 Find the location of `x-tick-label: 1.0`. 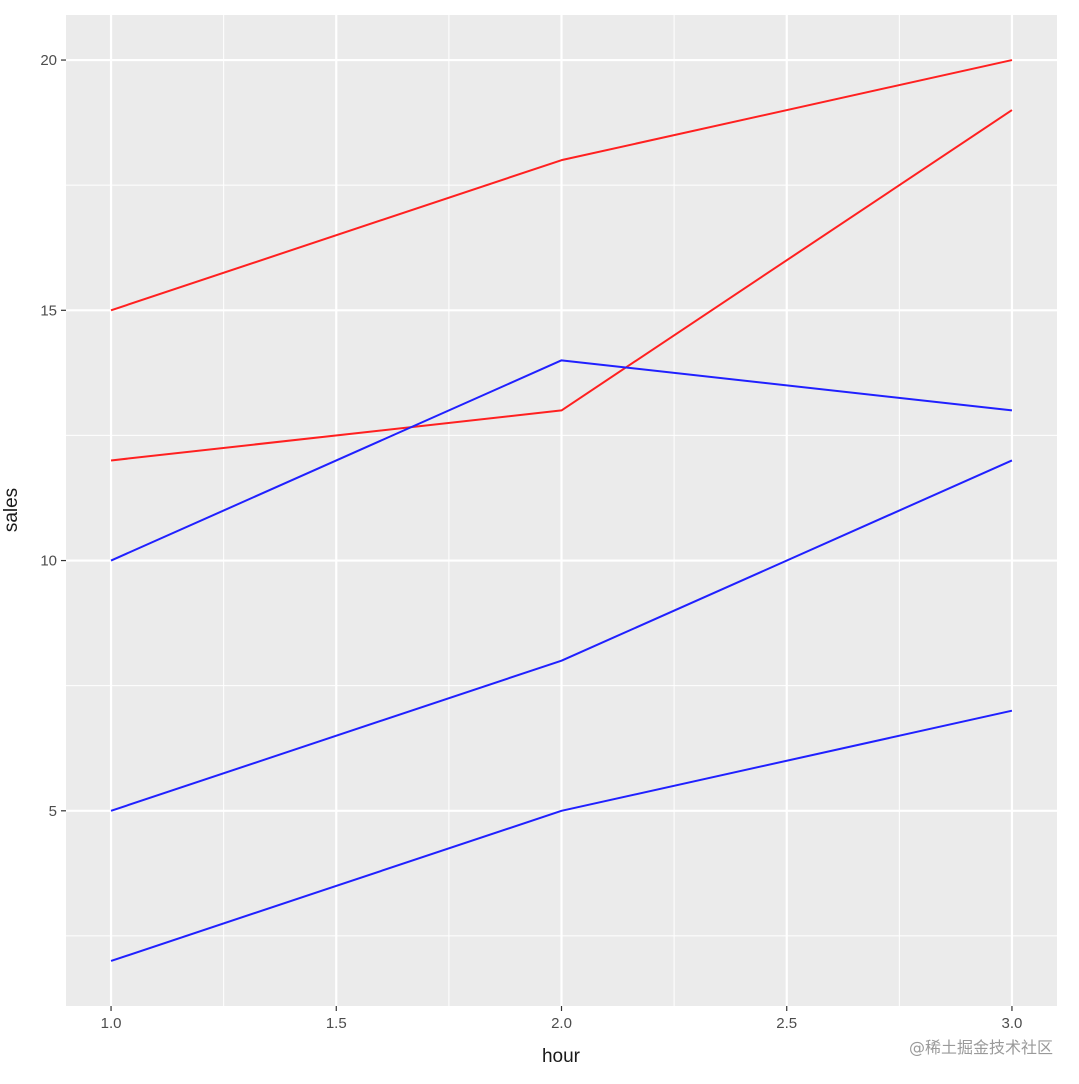

x-tick-label: 1.0 is located at coordinates (111, 1023).